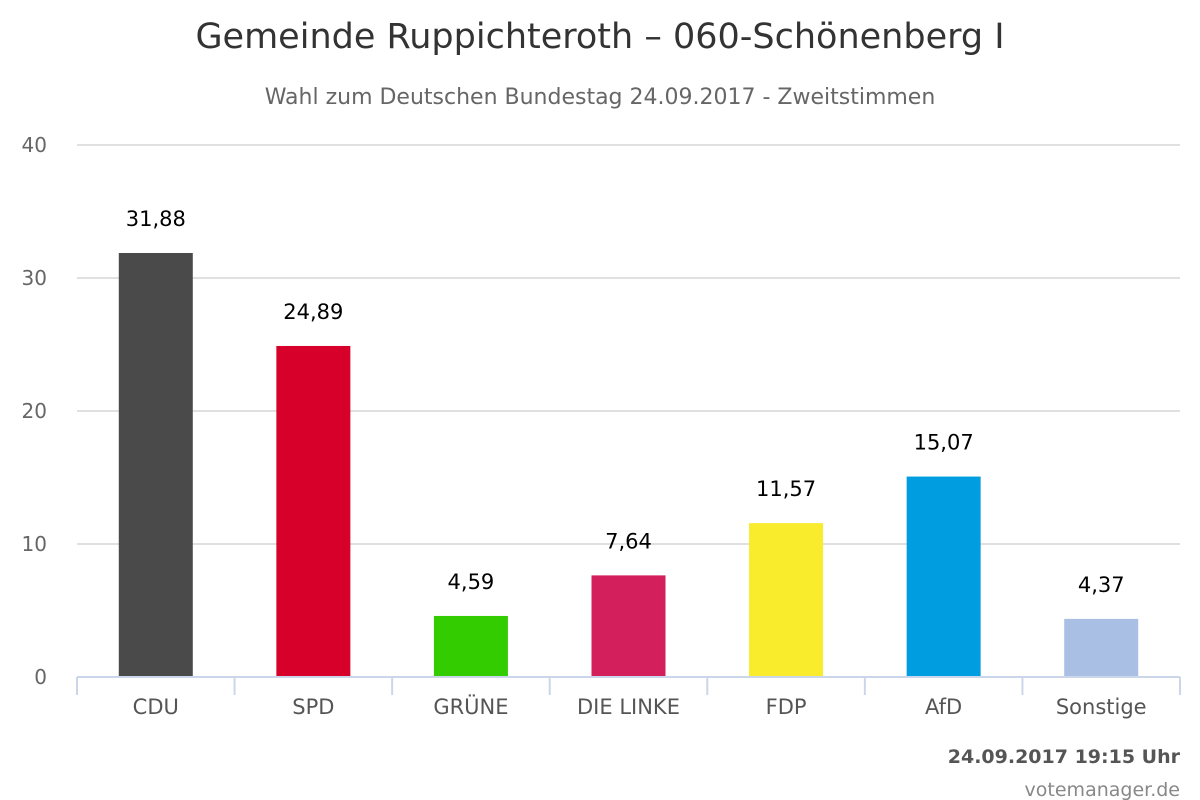  What do you see at coordinates (1064, 757) in the screenshot?
I see `timestamp: 24.09.2017 19:15 Uhr` at bounding box center [1064, 757].